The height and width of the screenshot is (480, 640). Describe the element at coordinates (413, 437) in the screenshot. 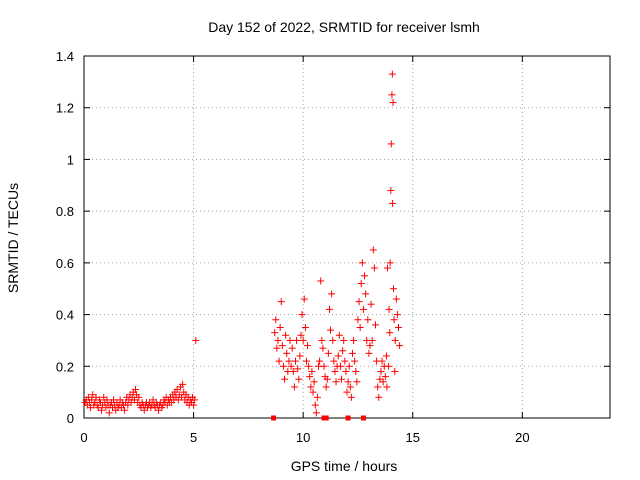

I see `x-tick-label: 15` at that location.